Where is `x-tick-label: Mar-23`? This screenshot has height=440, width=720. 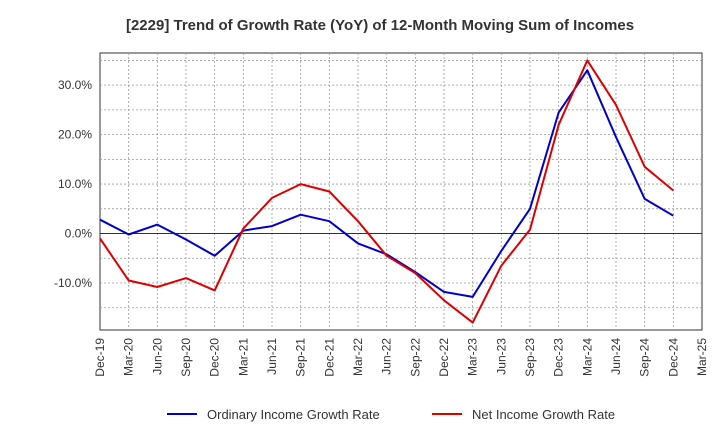
x-tick-label: Mar-23 is located at coordinates (473, 357).